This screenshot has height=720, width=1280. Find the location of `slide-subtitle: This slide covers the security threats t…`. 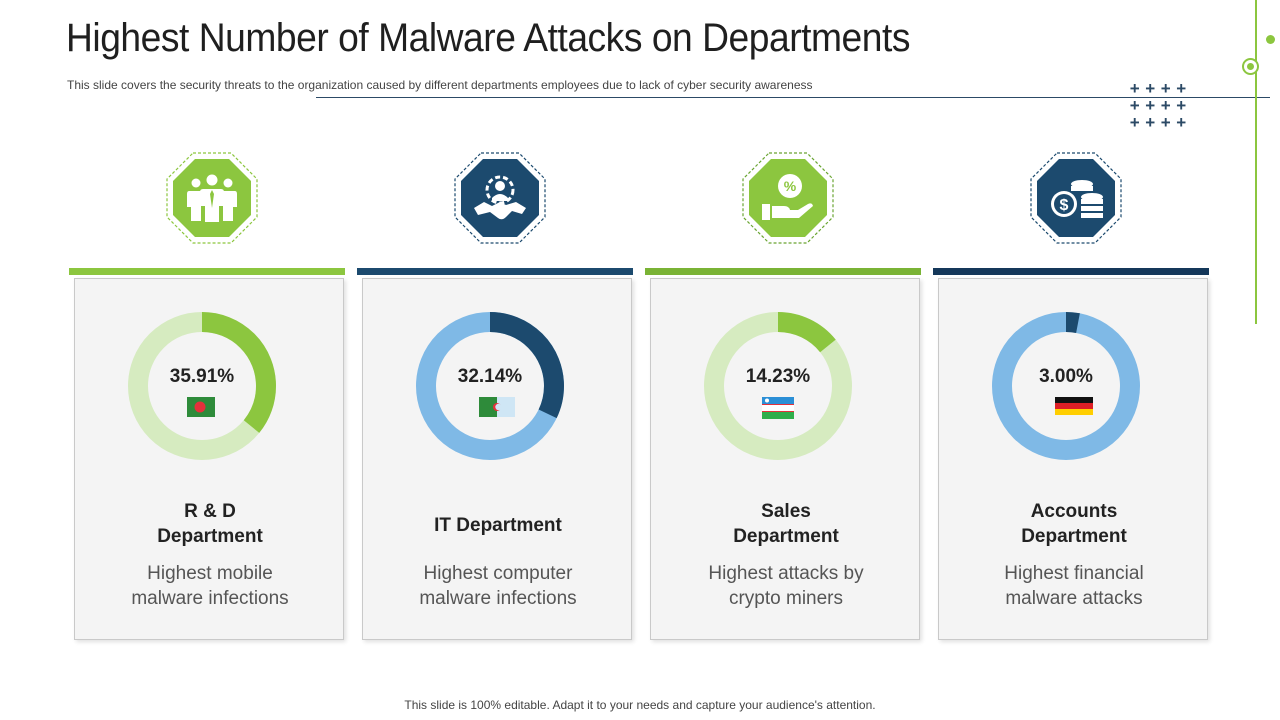

slide-subtitle: This slide covers the security threats t… is located at coordinates (440, 85).